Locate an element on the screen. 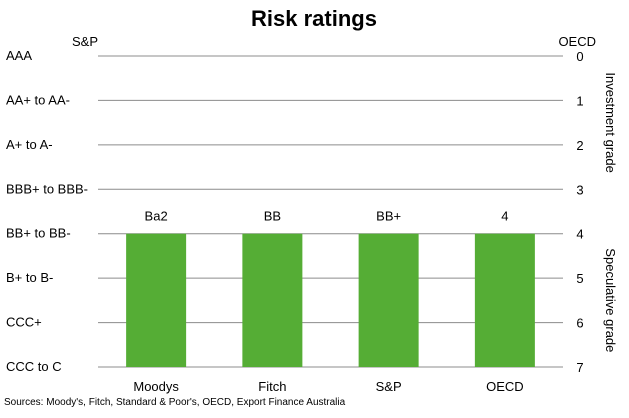 The width and height of the screenshot is (629, 418). category-label: Moodys is located at coordinates (156, 386).